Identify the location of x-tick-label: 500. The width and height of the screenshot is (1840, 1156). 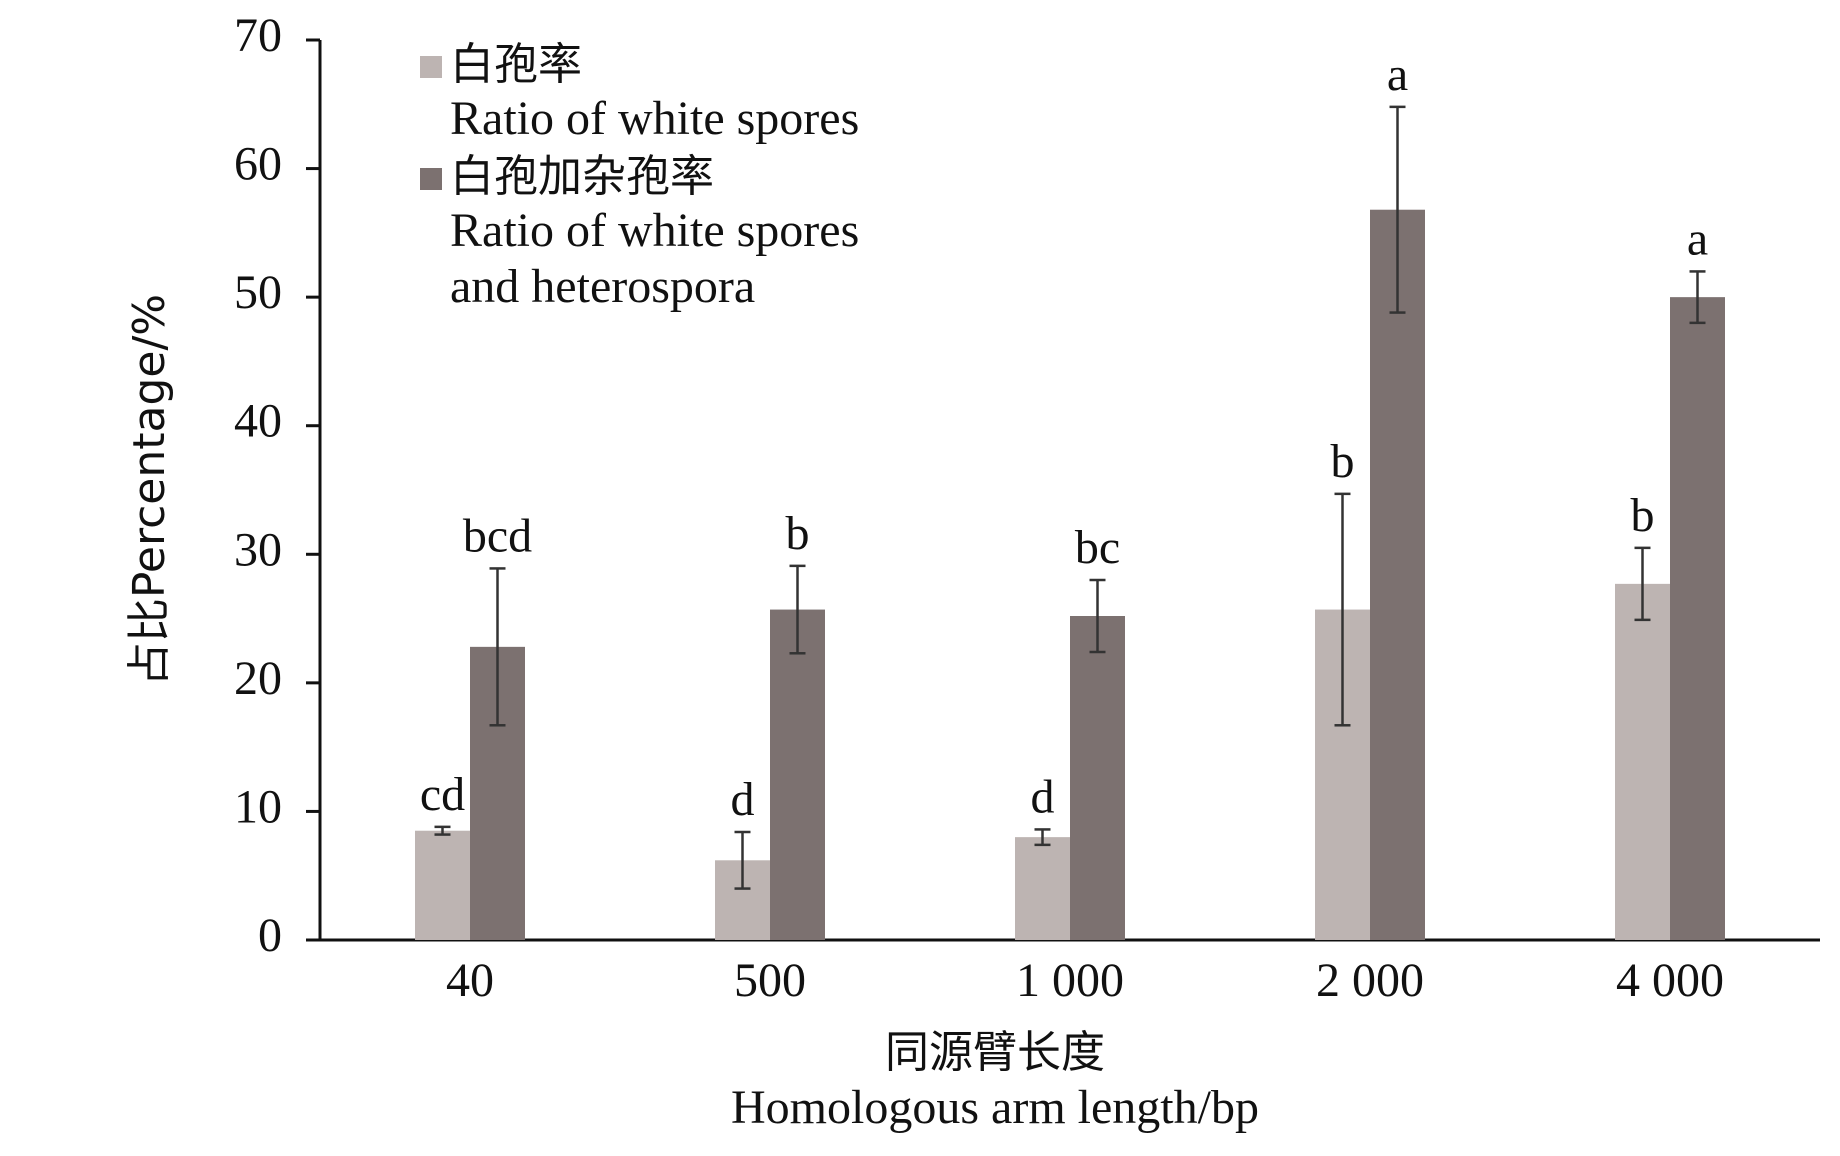
(770, 980).